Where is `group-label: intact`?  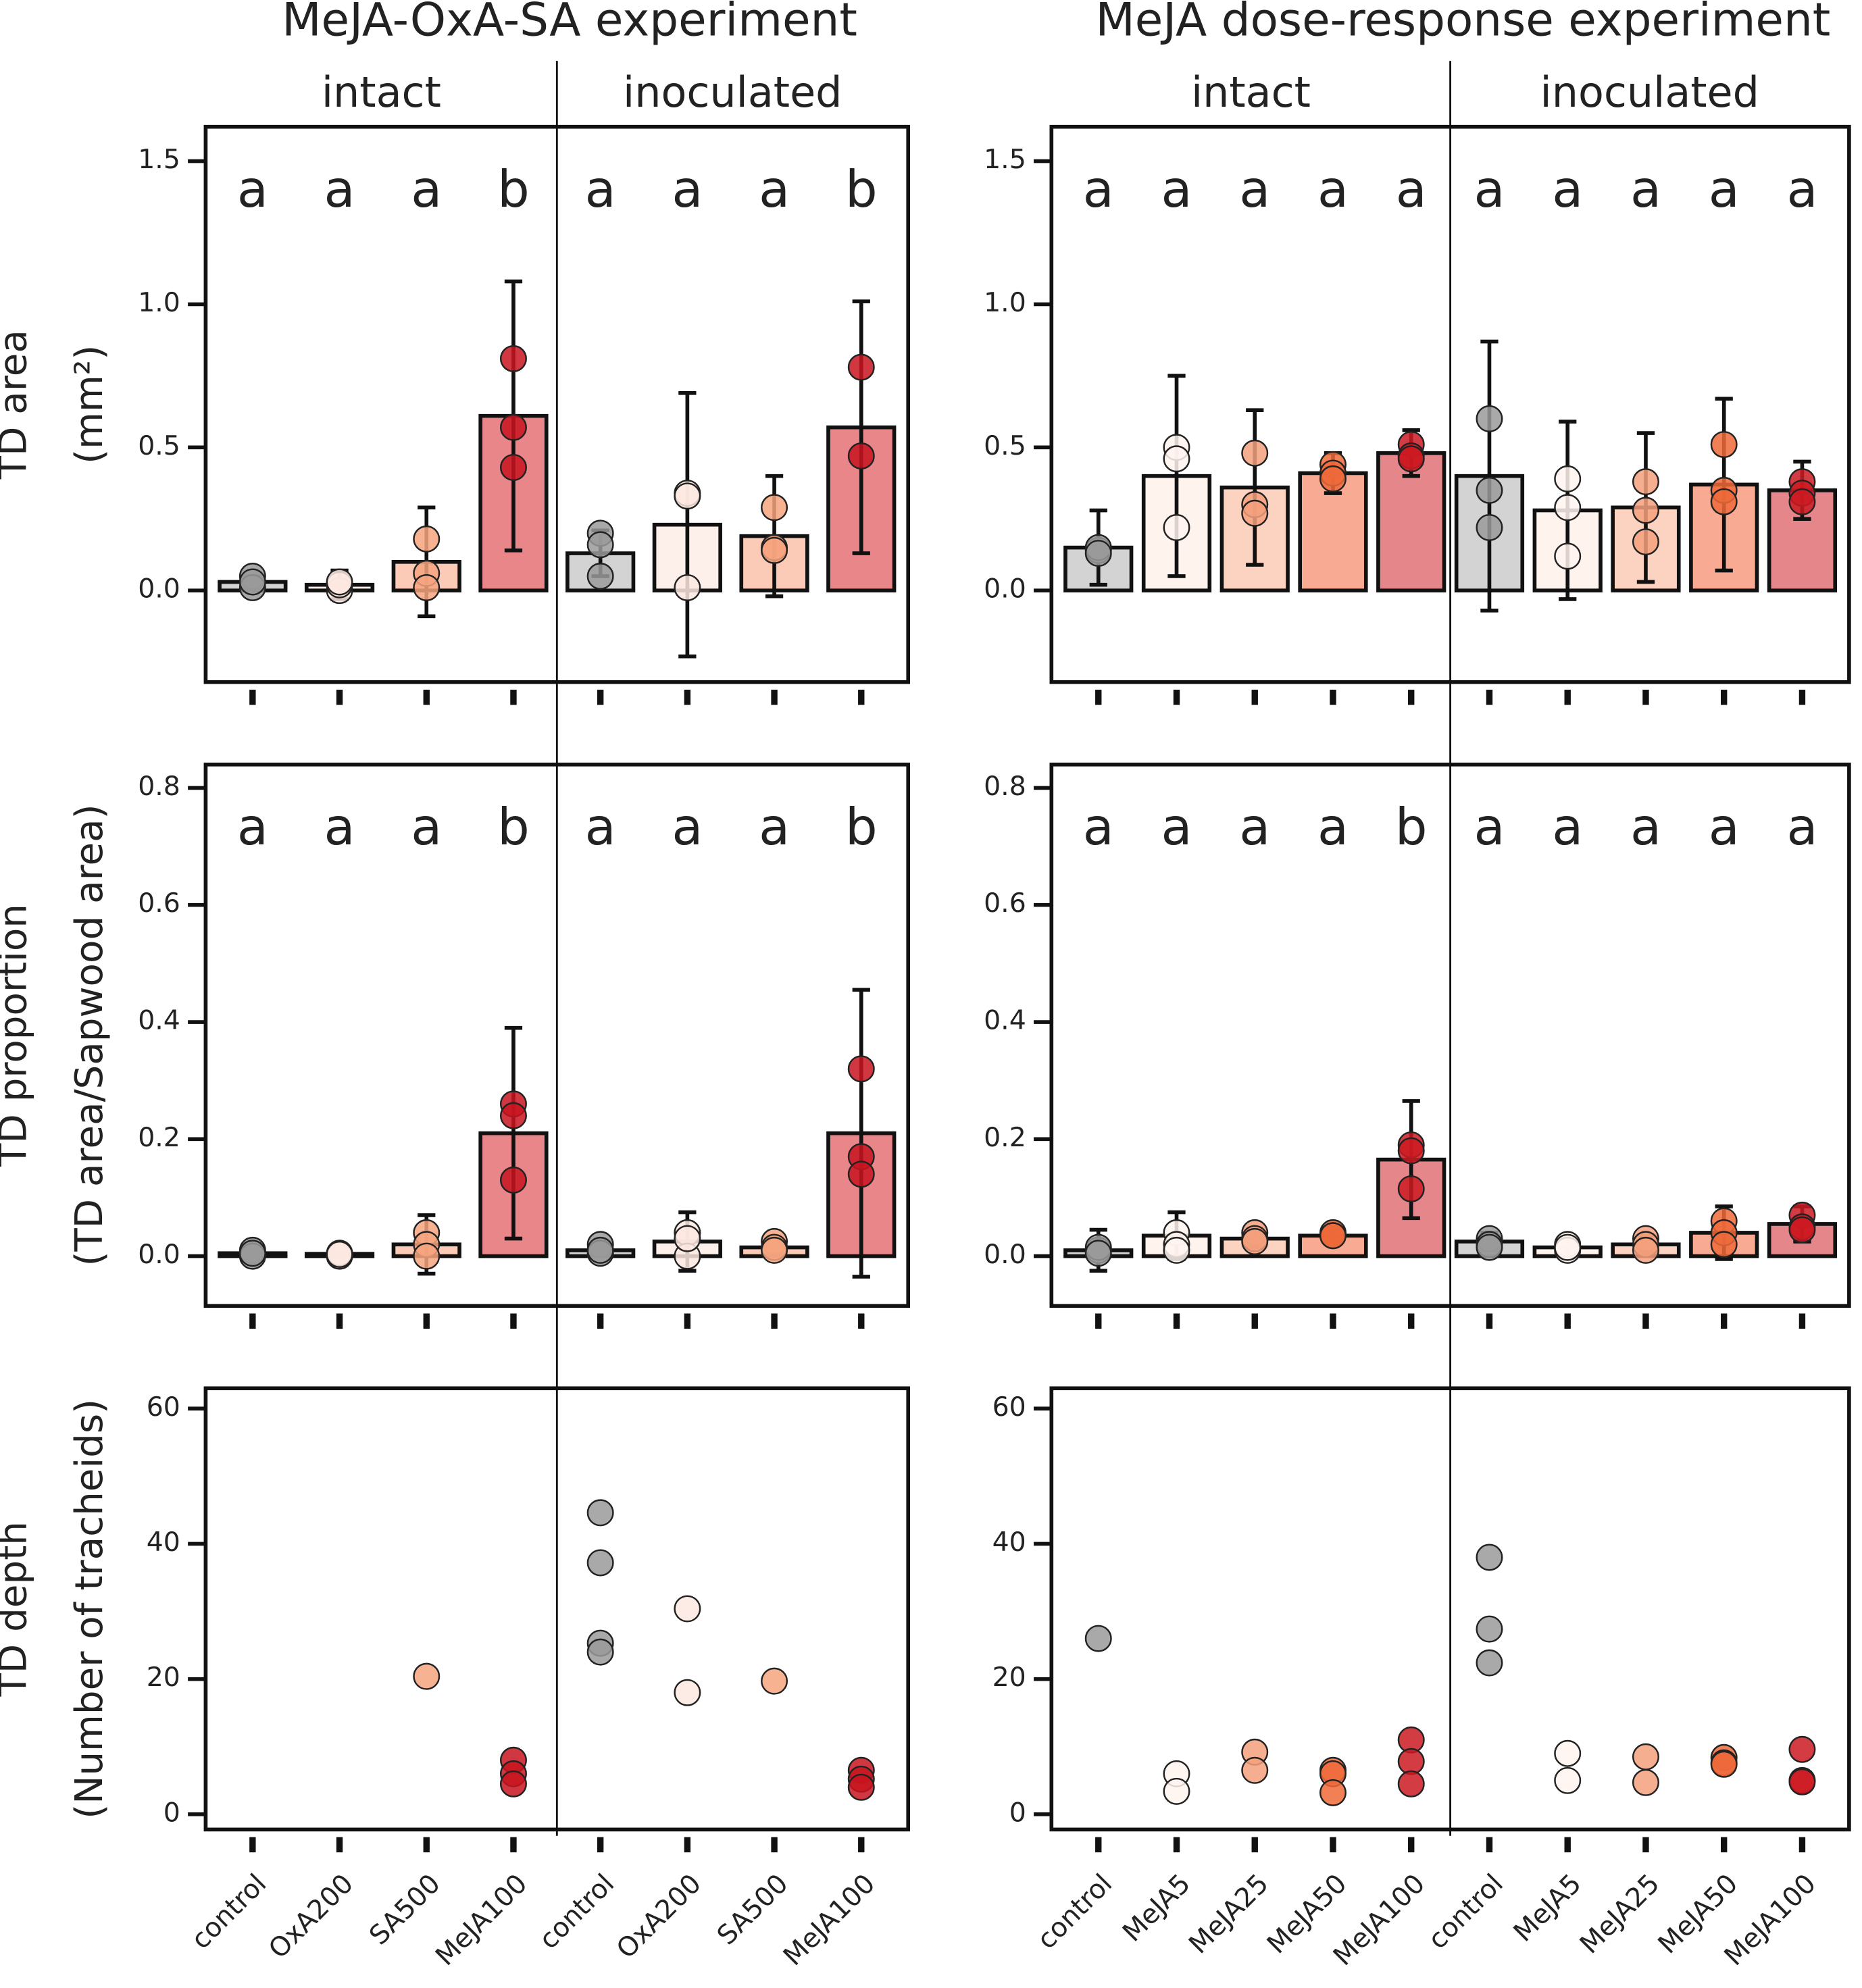
group-label: intact is located at coordinates (381, 92).